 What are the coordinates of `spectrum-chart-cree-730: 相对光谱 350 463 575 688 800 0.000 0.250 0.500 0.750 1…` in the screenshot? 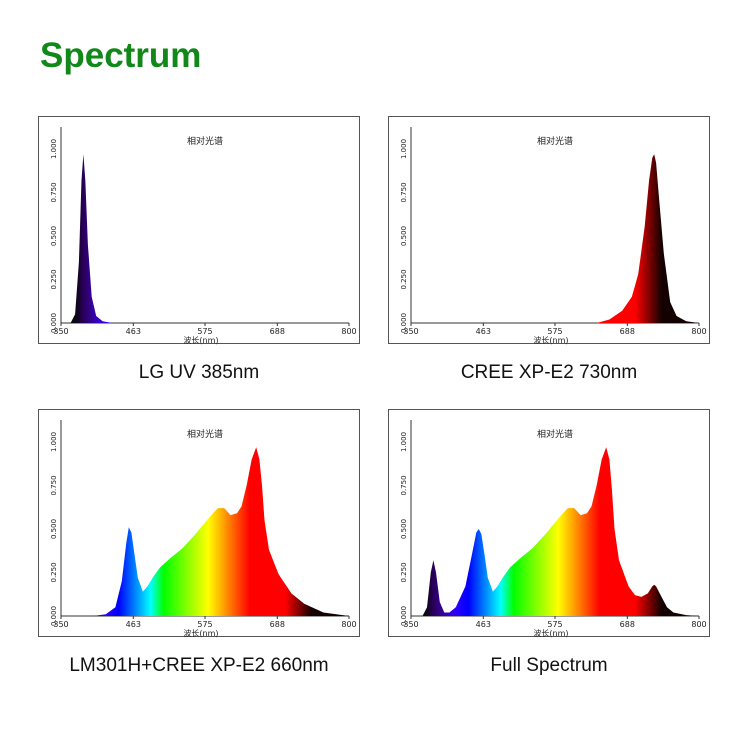 It's located at (549, 230).